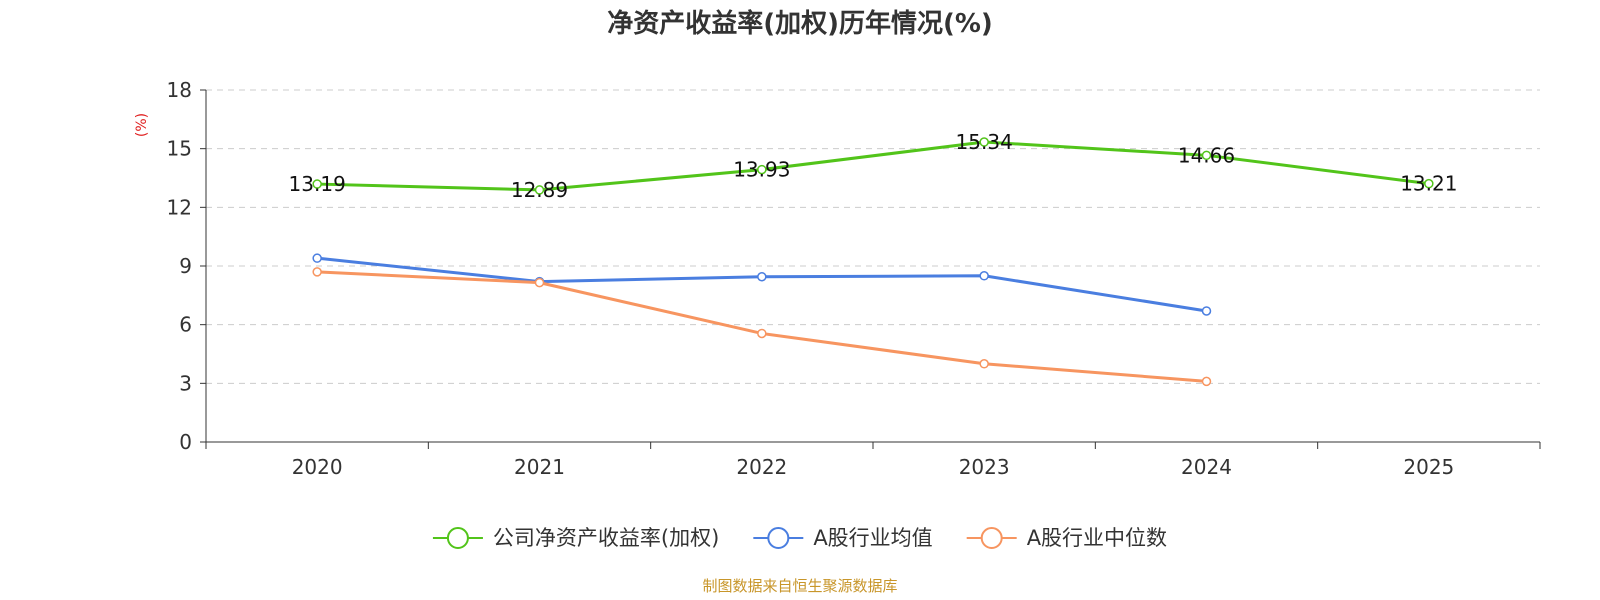 This screenshot has height=600, width=1600. I want to click on x-tick-label: 2023, so click(984, 467).